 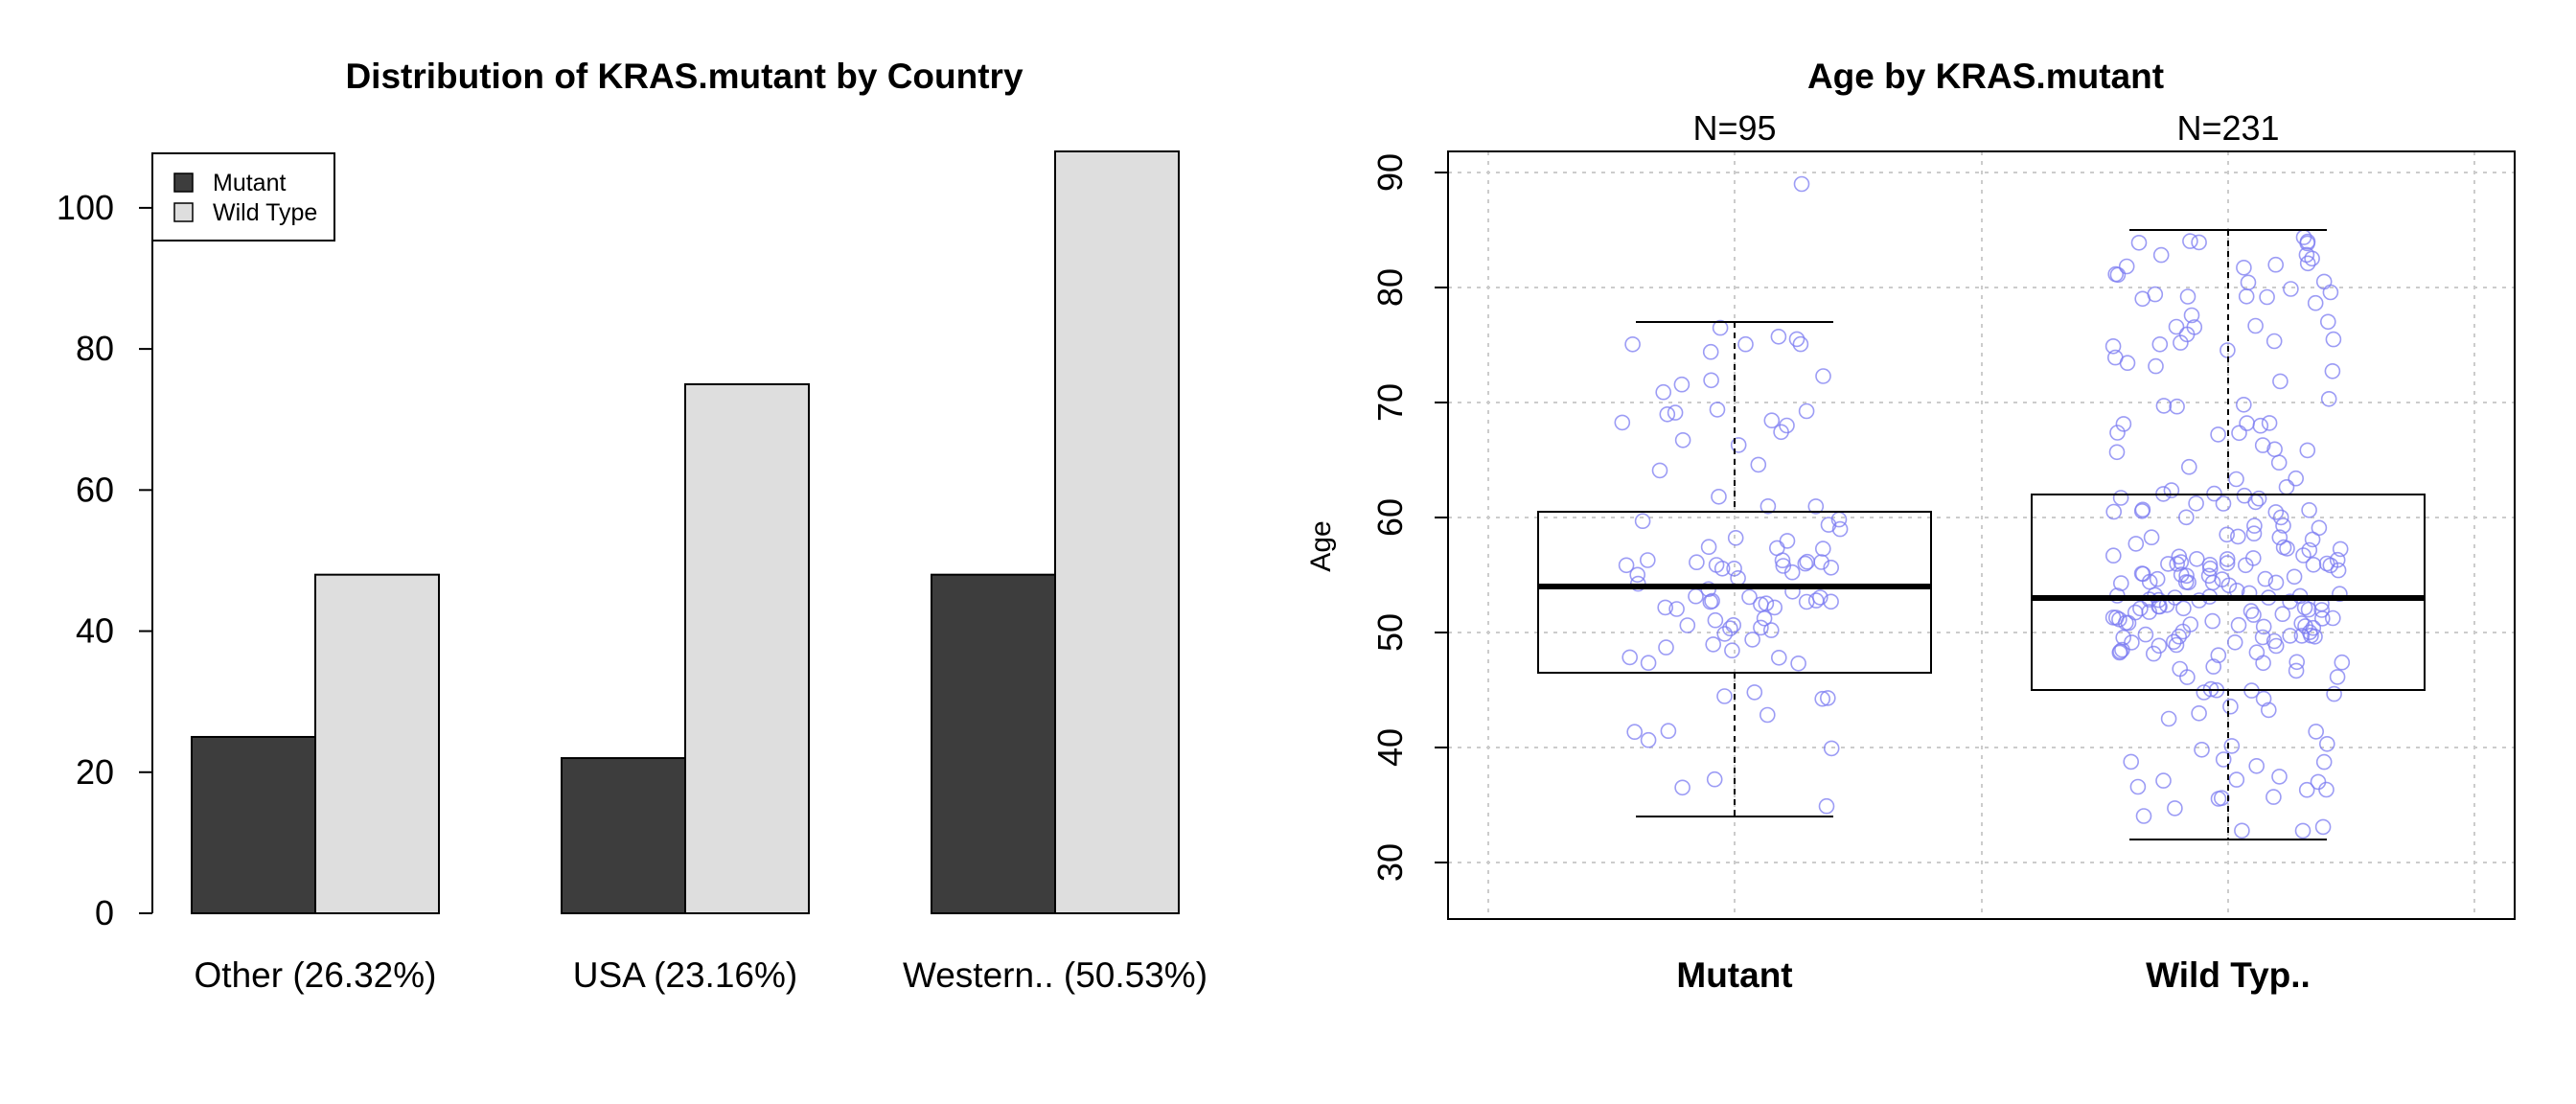 I want to click on box-y-tick-label: 80, so click(x=1390, y=287).